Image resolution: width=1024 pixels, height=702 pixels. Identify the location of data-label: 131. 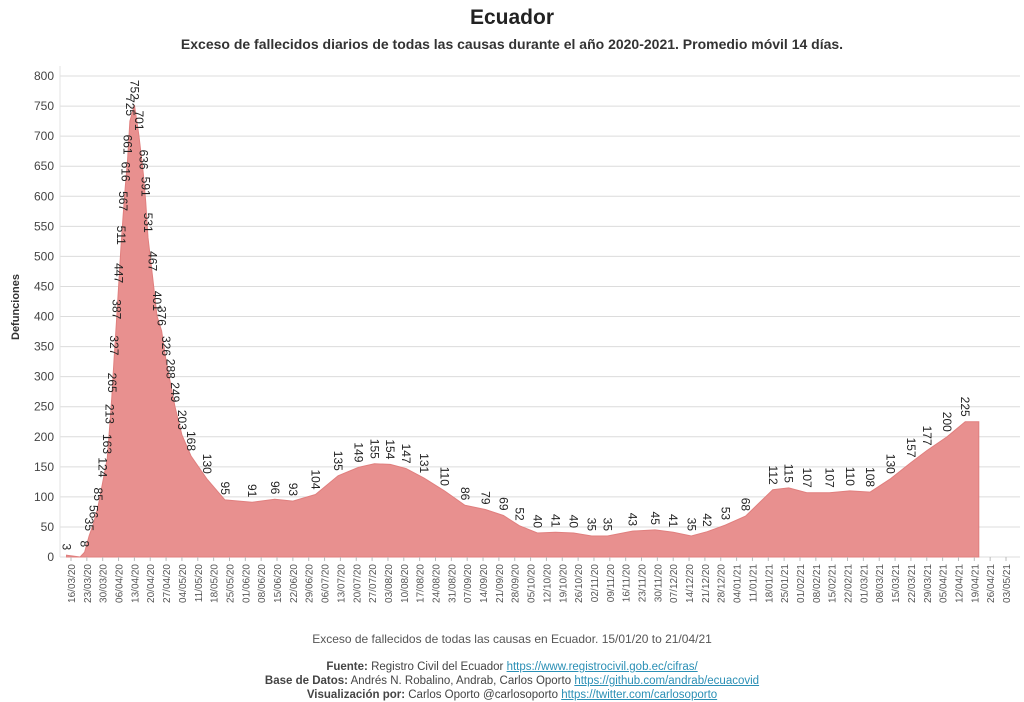
(424, 463).